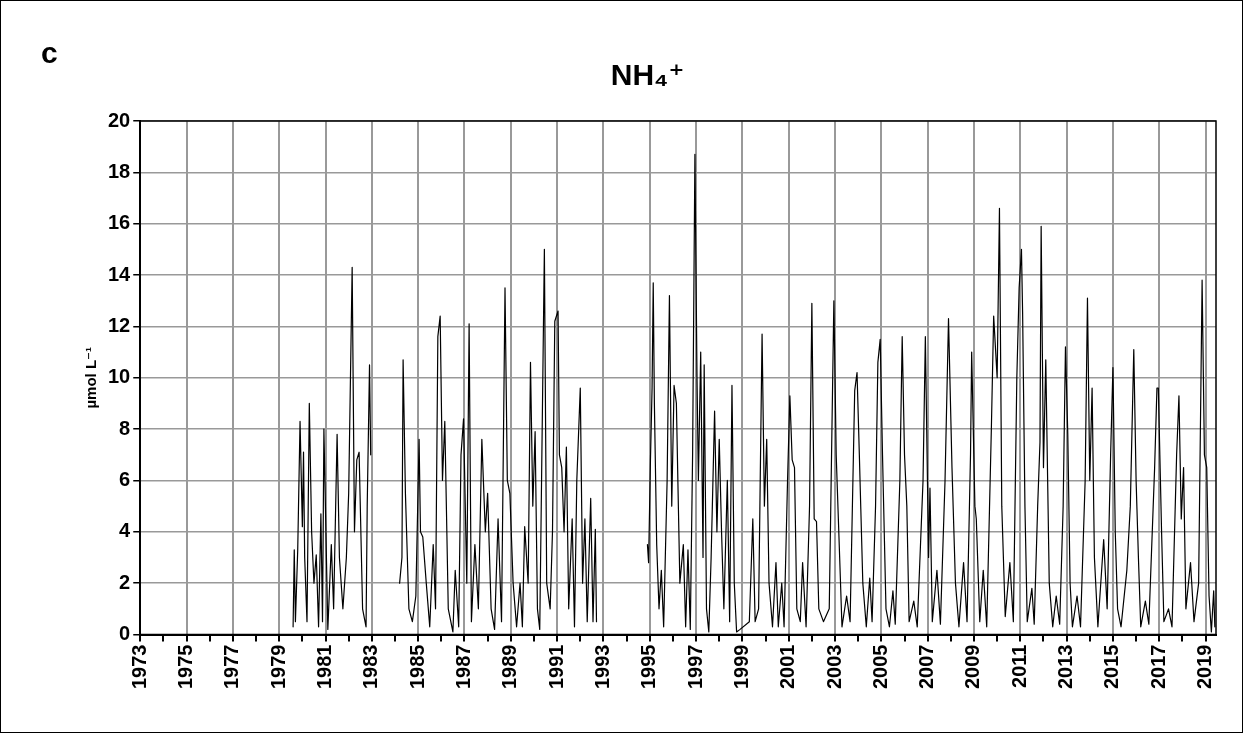 This screenshot has height=733, width=1243. I want to click on y-tick-label: 2, so click(125, 581).